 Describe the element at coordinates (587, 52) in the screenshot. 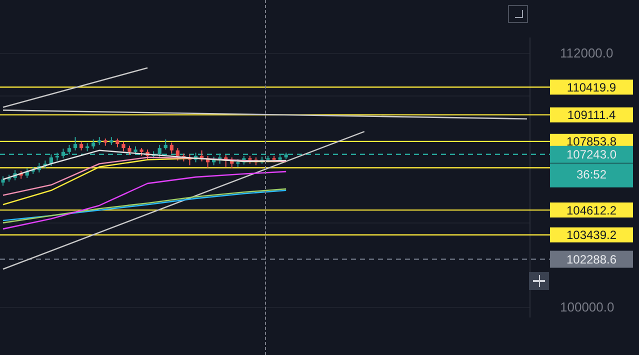

I see `y-tick-label: 112000.0` at that location.